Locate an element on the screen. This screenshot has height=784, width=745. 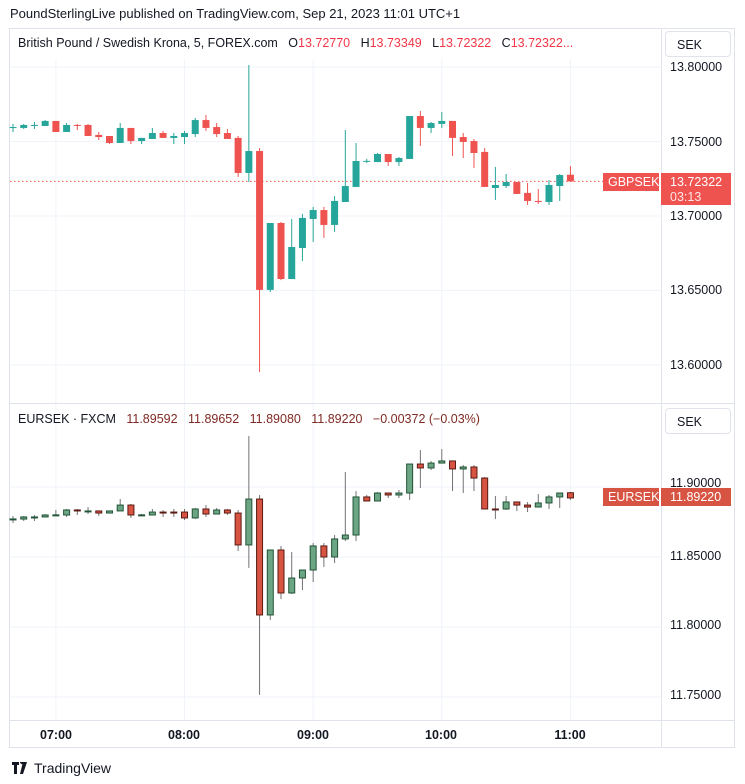
y-tick: 13.75000 is located at coordinates (696, 142).